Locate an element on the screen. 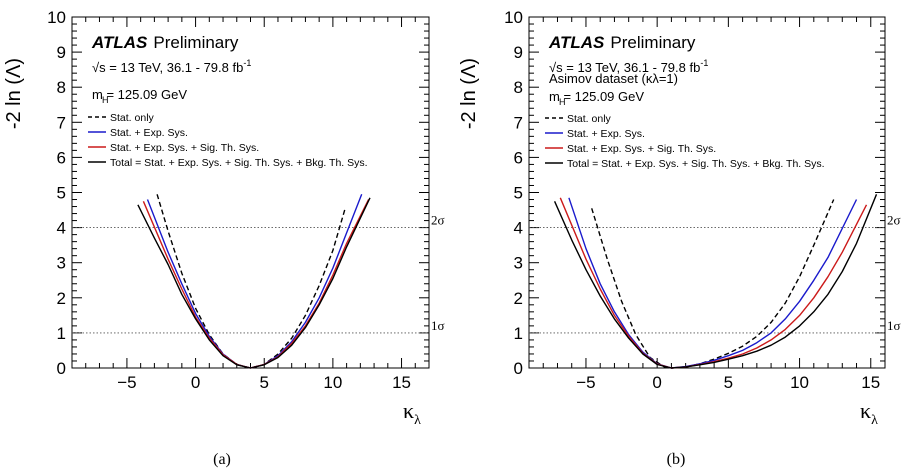  panel-label: (b) is located at coordinates (676, 459).